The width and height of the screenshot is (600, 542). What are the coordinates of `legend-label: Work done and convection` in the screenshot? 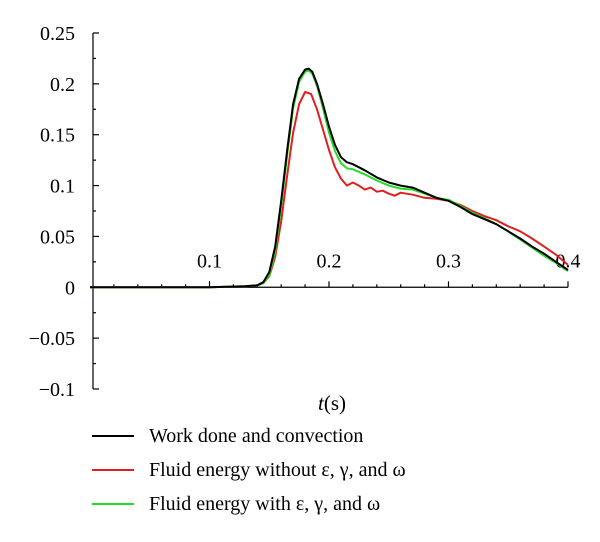 It's located at (256, 436).